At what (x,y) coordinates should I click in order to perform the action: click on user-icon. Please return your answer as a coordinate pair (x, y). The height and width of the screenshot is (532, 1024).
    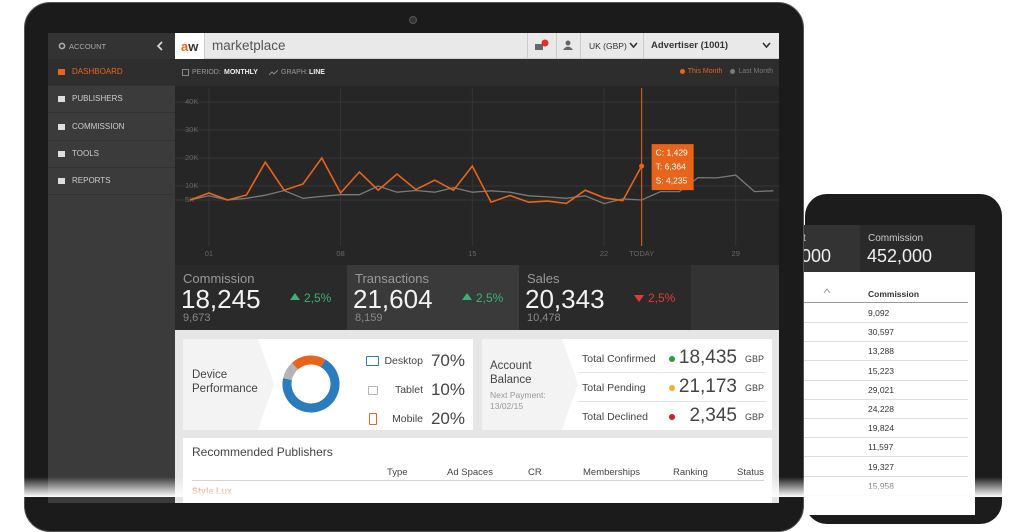
    Looking at the image, I should click on (568, 45).